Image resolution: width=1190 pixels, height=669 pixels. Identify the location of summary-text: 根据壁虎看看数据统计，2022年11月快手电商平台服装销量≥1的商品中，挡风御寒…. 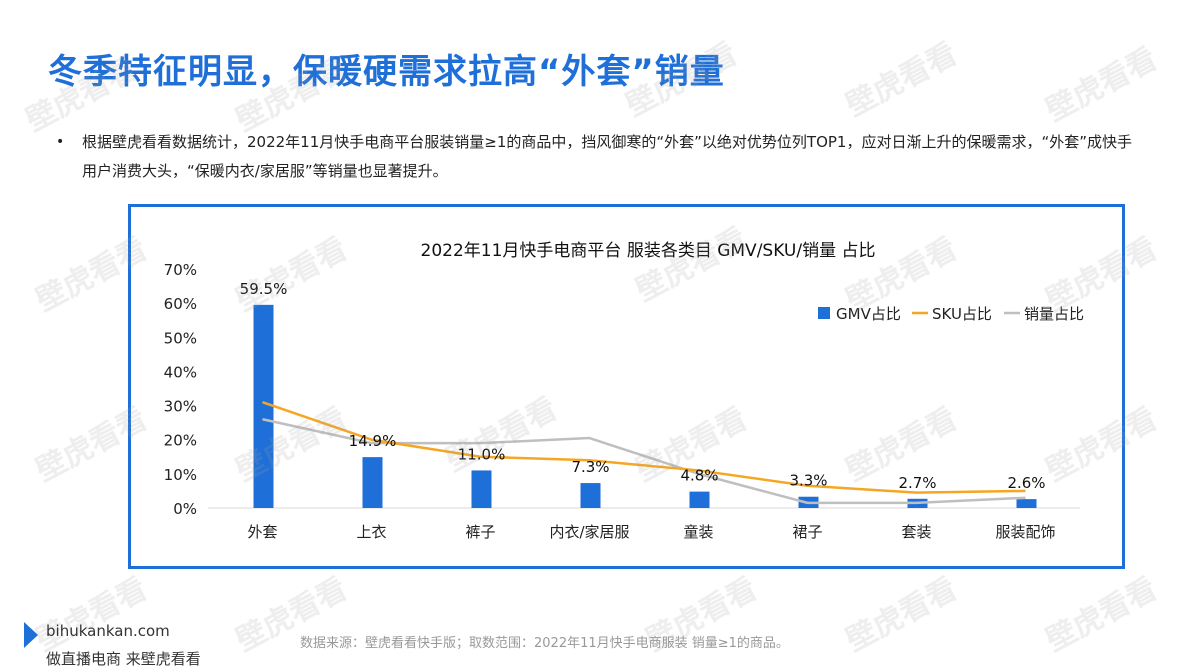
(607, 156).